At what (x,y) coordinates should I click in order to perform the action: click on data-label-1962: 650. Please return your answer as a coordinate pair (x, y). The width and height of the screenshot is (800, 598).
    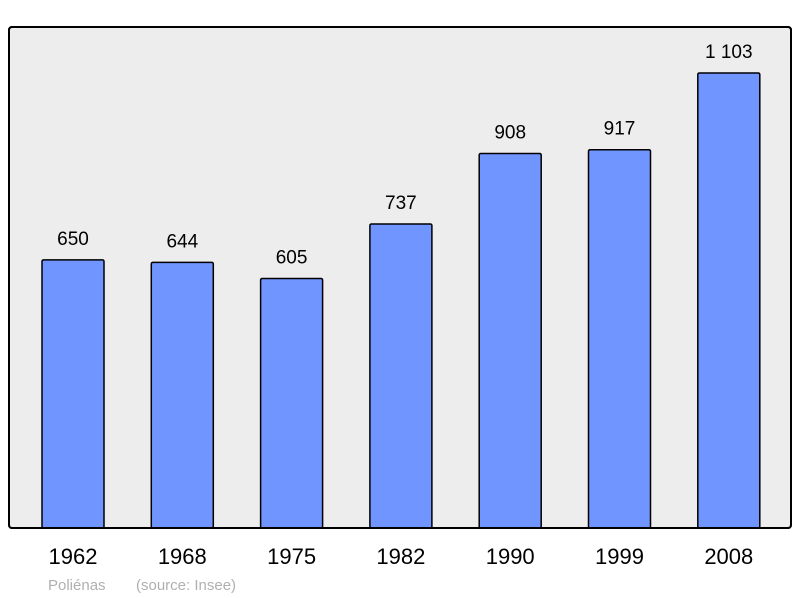
    Looking at the image, I should click on (73, 239).